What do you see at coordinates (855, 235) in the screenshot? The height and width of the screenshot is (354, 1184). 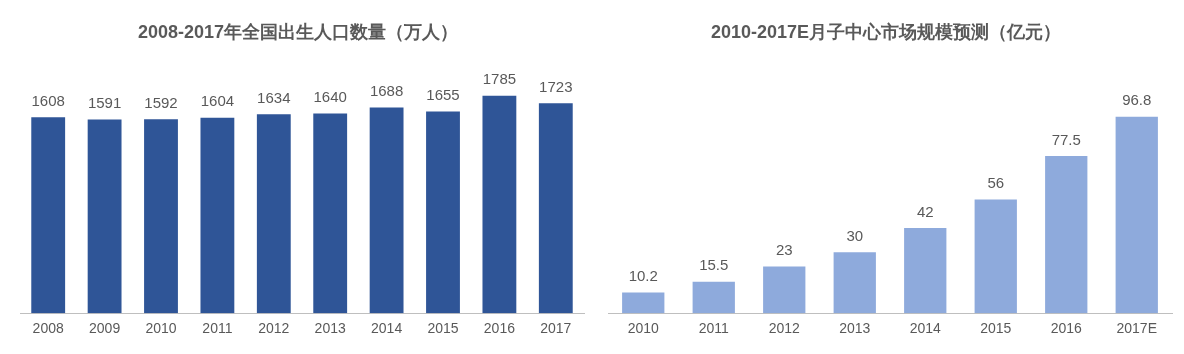 I see `data-label: 30` at bounding box center [855, 235].